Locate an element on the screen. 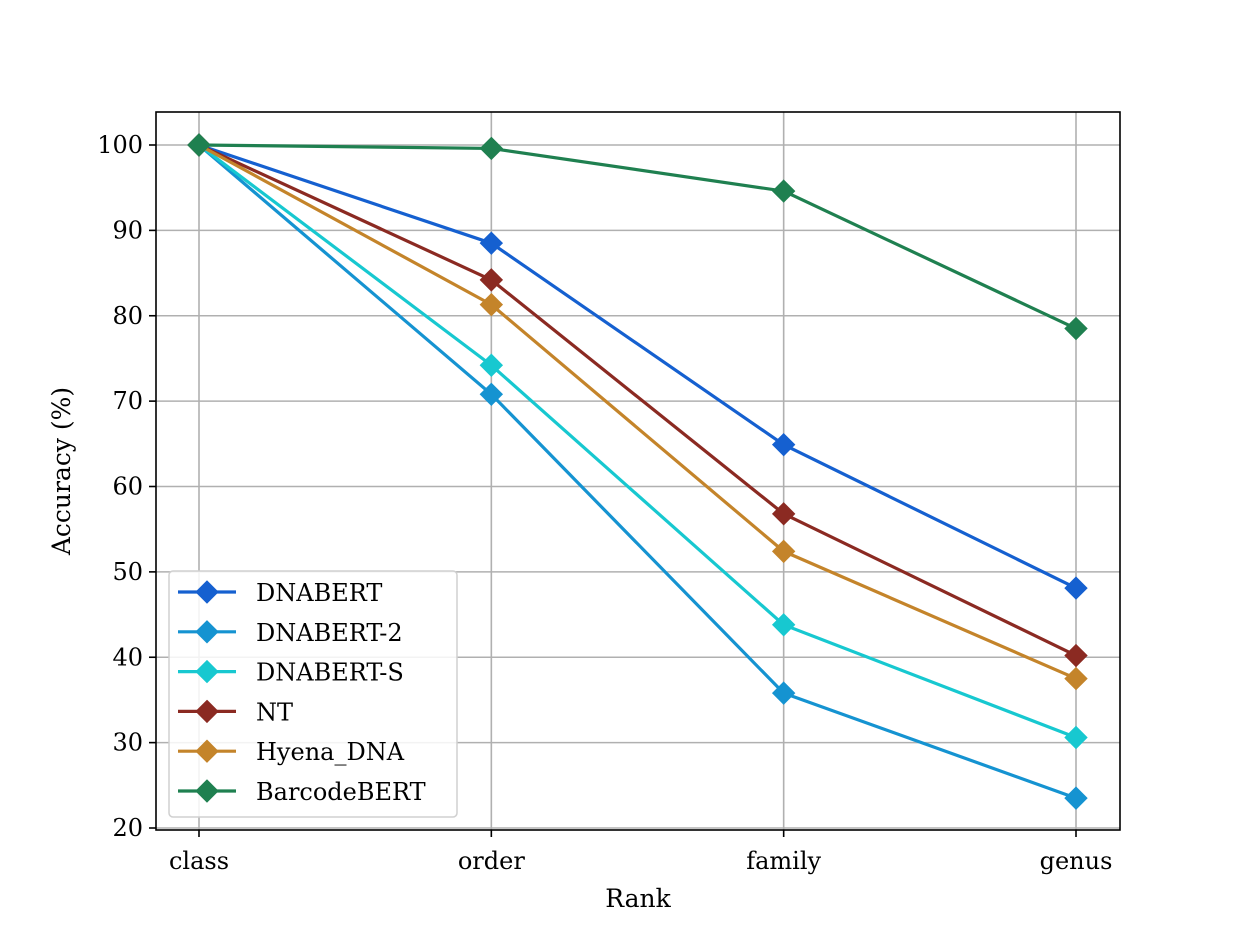  y-tick-label: 50 is located at coordinates (127, 572).